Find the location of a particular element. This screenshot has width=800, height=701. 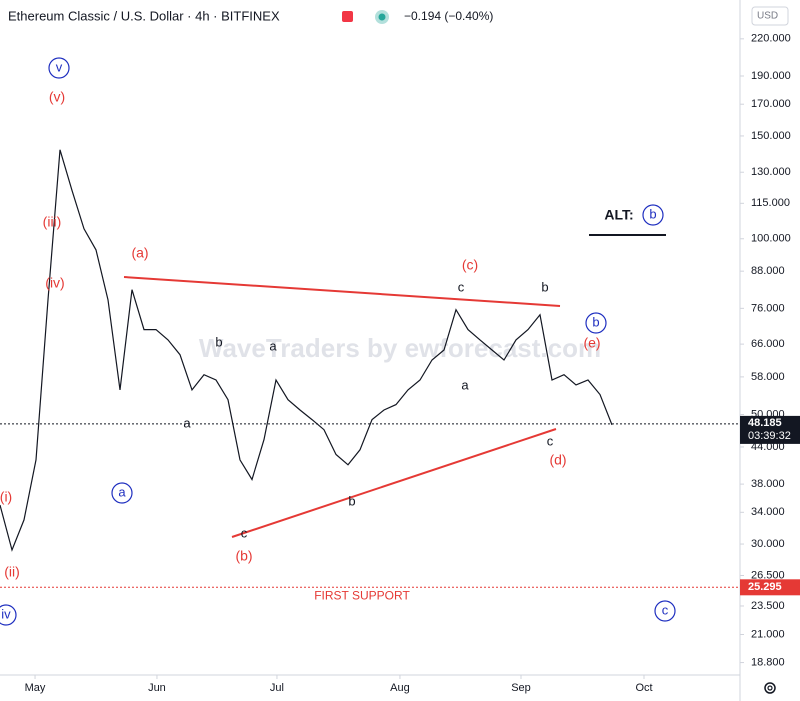

y-tick-label: 100.000 is located at coordinates (771, 239).